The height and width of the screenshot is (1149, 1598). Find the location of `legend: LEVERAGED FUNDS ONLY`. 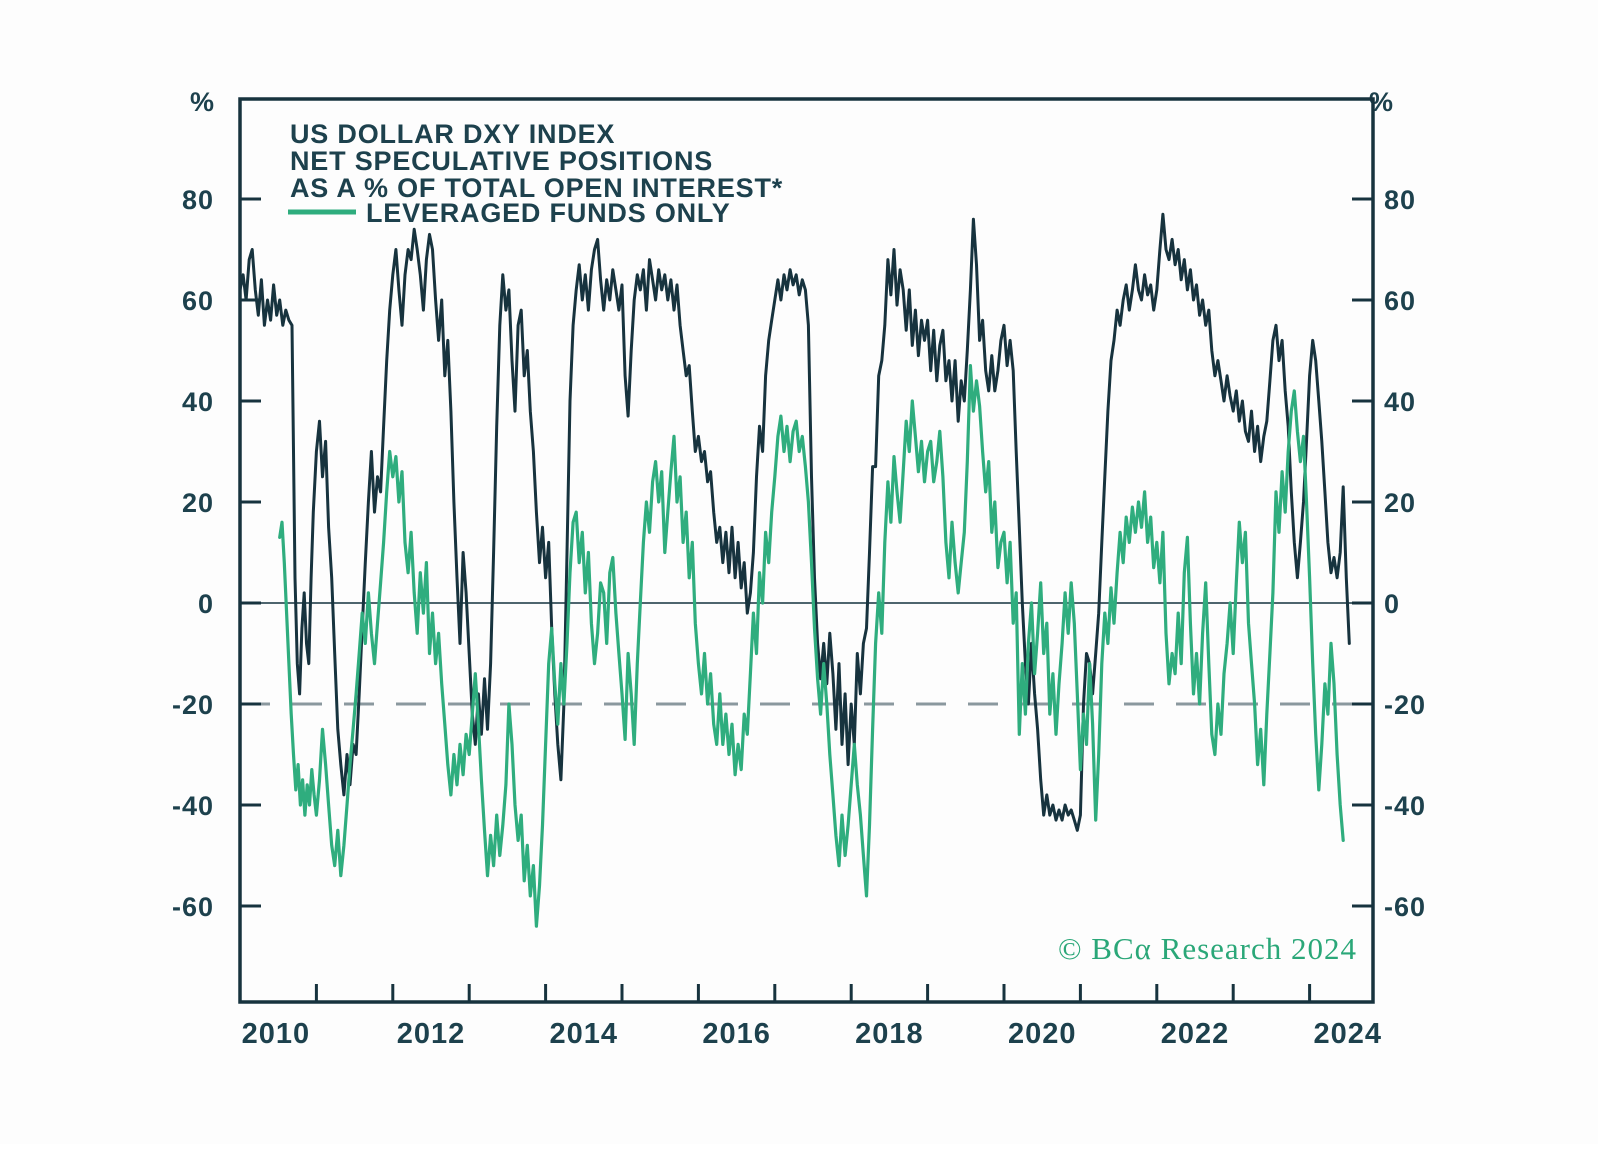

legend: LEVERAGED FUNDS ONLY is located at coordinates (509, 213).